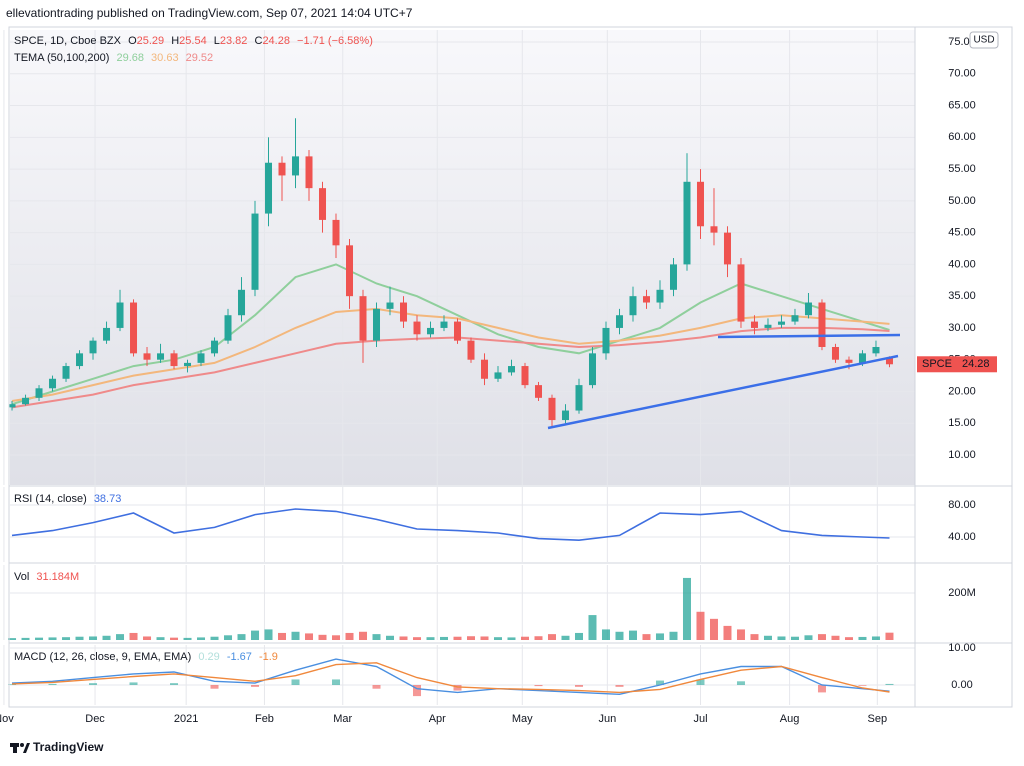 The image size is (1024, 766). What do you see at coordinates (165, 58) in the screenshot?
I see `tema-value: 30.63` at bounding box center [165, 58].